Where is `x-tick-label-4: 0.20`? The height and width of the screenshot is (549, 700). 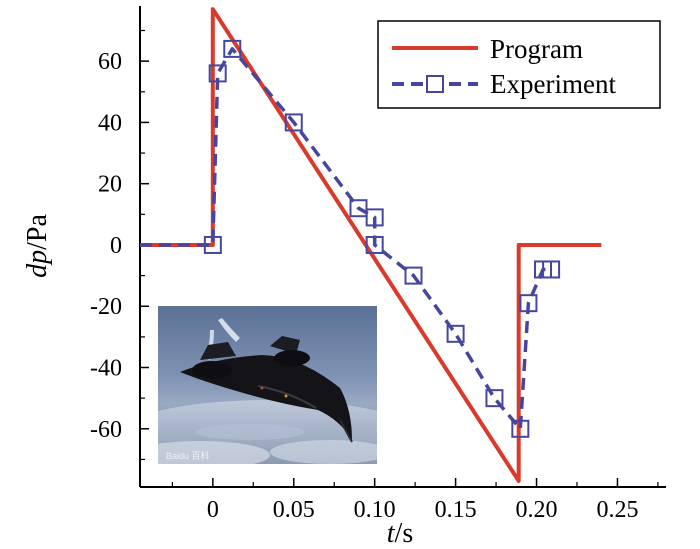
x-tick-label-4: 0.20 is located at coordinates (537, 510).